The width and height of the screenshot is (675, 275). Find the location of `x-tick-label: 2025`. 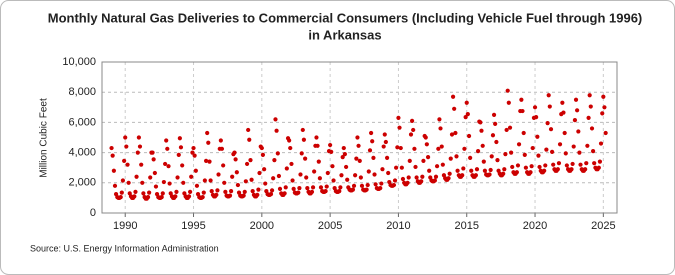

x-tick-label: 2025 is located at coordinates (603, 226).